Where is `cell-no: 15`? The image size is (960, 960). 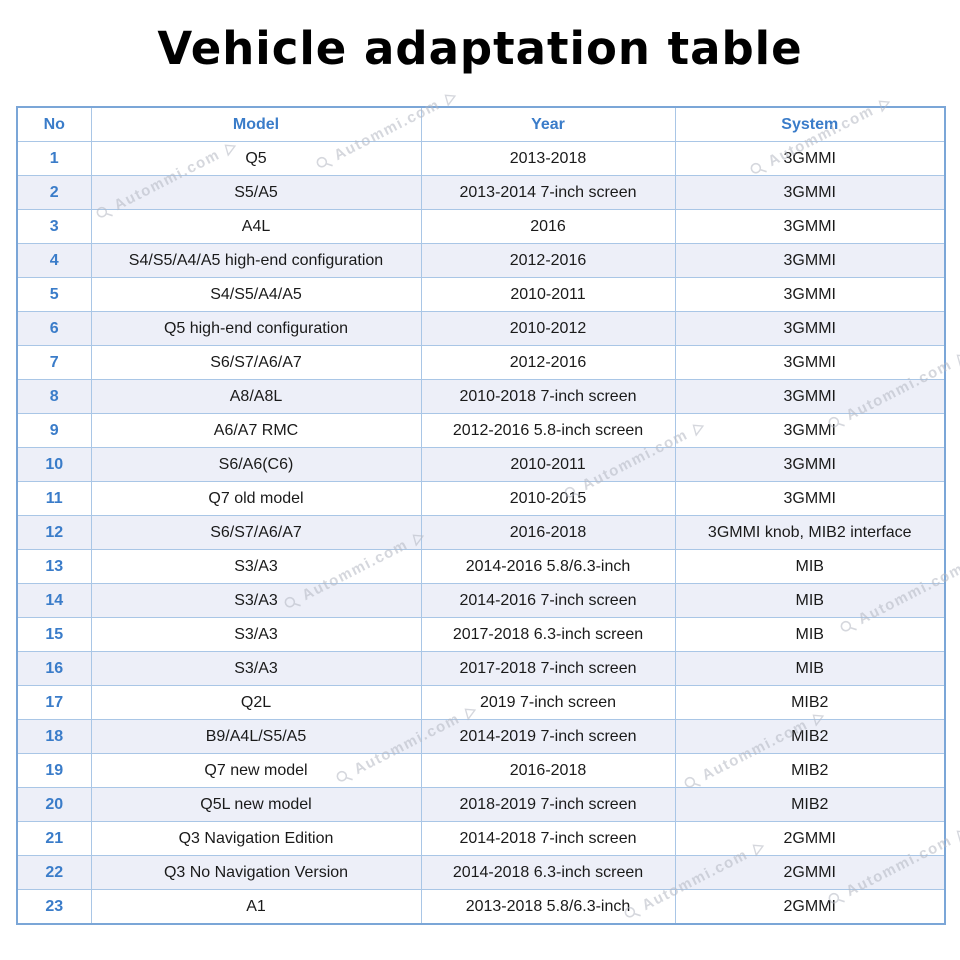
cell-no: 15 is located at coordinates (54, 634).